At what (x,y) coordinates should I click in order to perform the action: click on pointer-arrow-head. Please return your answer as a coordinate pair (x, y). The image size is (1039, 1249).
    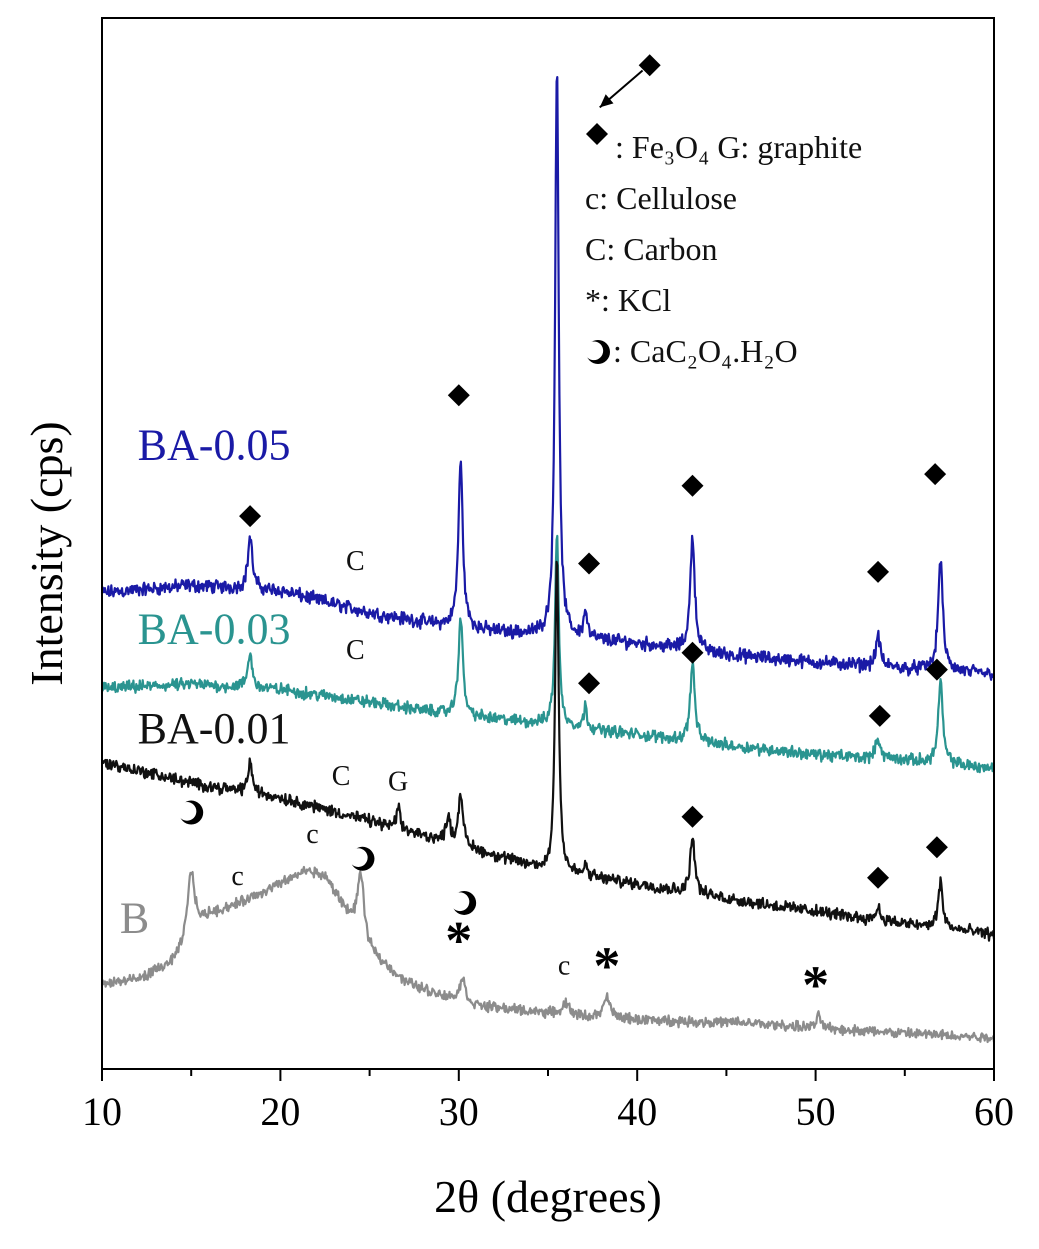
    Looking at the image, I should click on (606, 101).